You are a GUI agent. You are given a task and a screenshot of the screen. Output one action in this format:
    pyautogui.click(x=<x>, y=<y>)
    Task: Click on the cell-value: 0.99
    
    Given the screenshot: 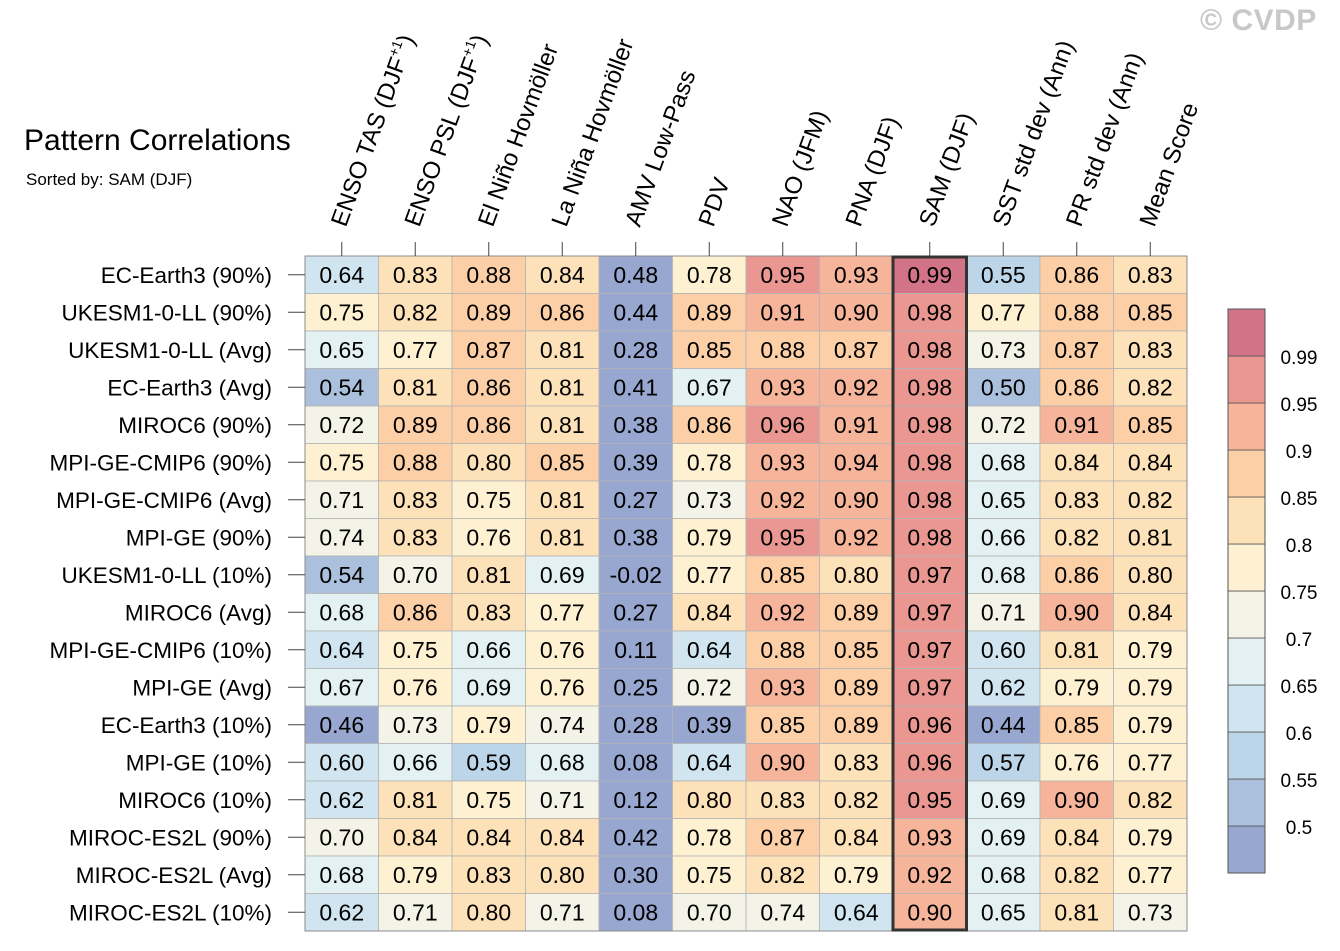 What is the action you would take?
    pyautogui.click(x=929, y=275)
    